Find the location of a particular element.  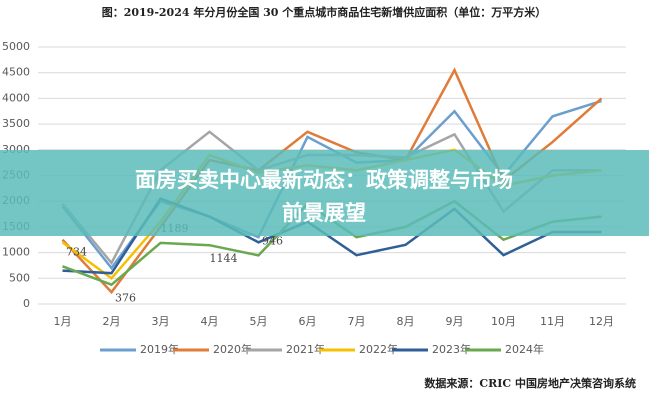

banner-line: 面房买卖中心最新动态：政策调整与市场 is located at coordinates (324, 180).